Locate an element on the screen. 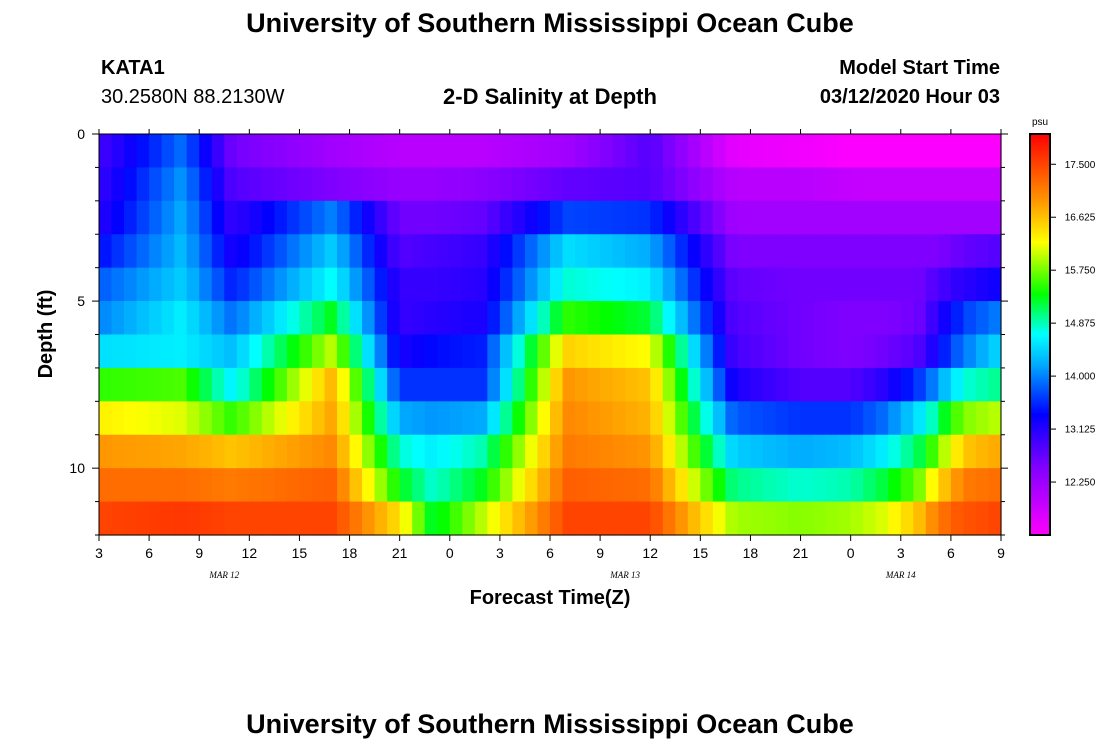  x-tick-label: 15 is located at coordinates (701, 553).